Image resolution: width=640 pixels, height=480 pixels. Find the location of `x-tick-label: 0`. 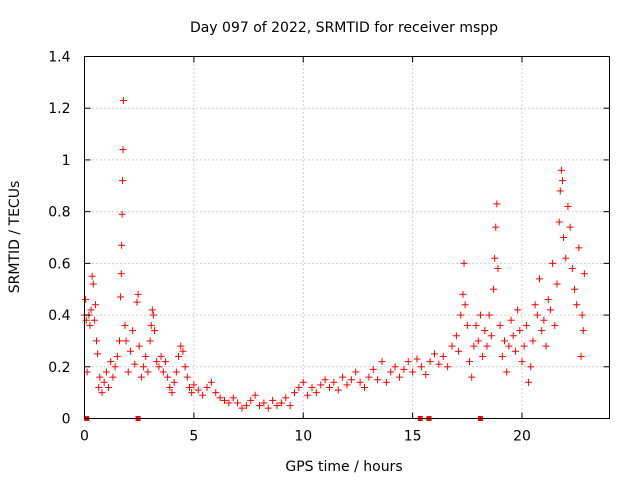

x-tick-label: 0 is located at coordinates (84, 437).